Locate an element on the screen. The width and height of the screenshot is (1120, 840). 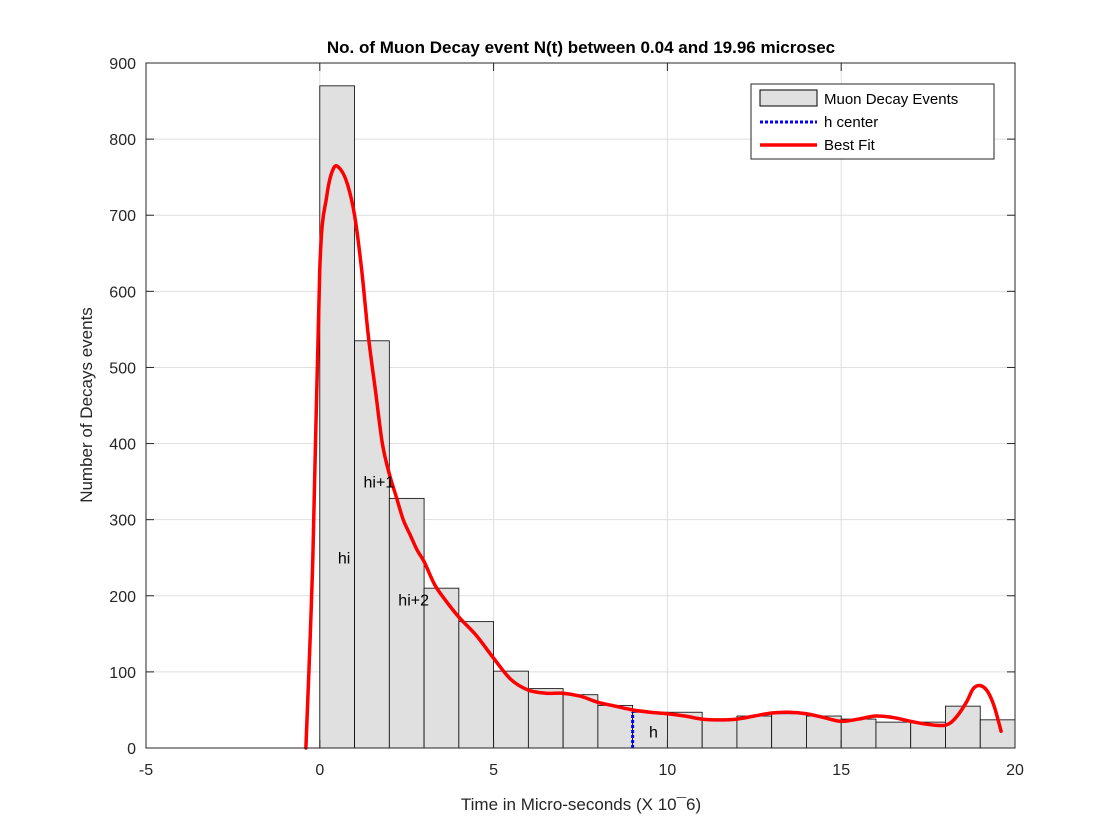
y-tick-label: 300 is located at coordinates (122, 521).